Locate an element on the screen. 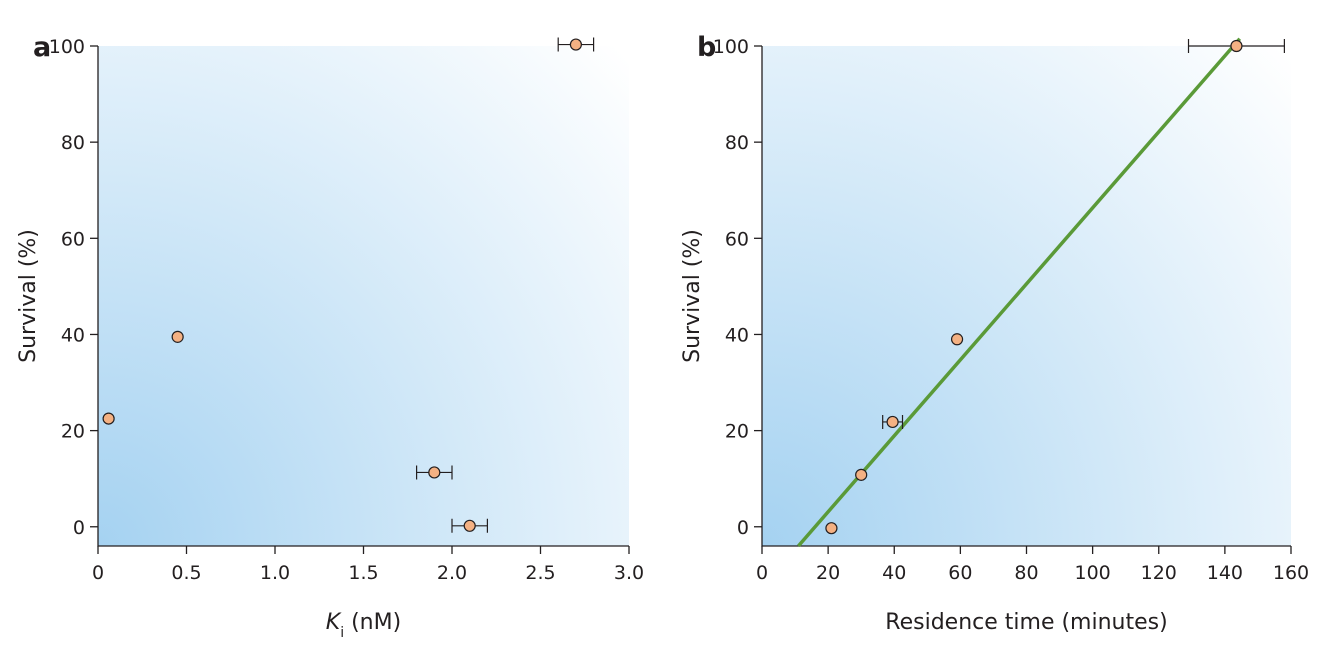 Image resolution: width=1325 pixels, height=650 pixels. panel-b-y-axis-label: Survival (%) is located at coordinates (692, 296).